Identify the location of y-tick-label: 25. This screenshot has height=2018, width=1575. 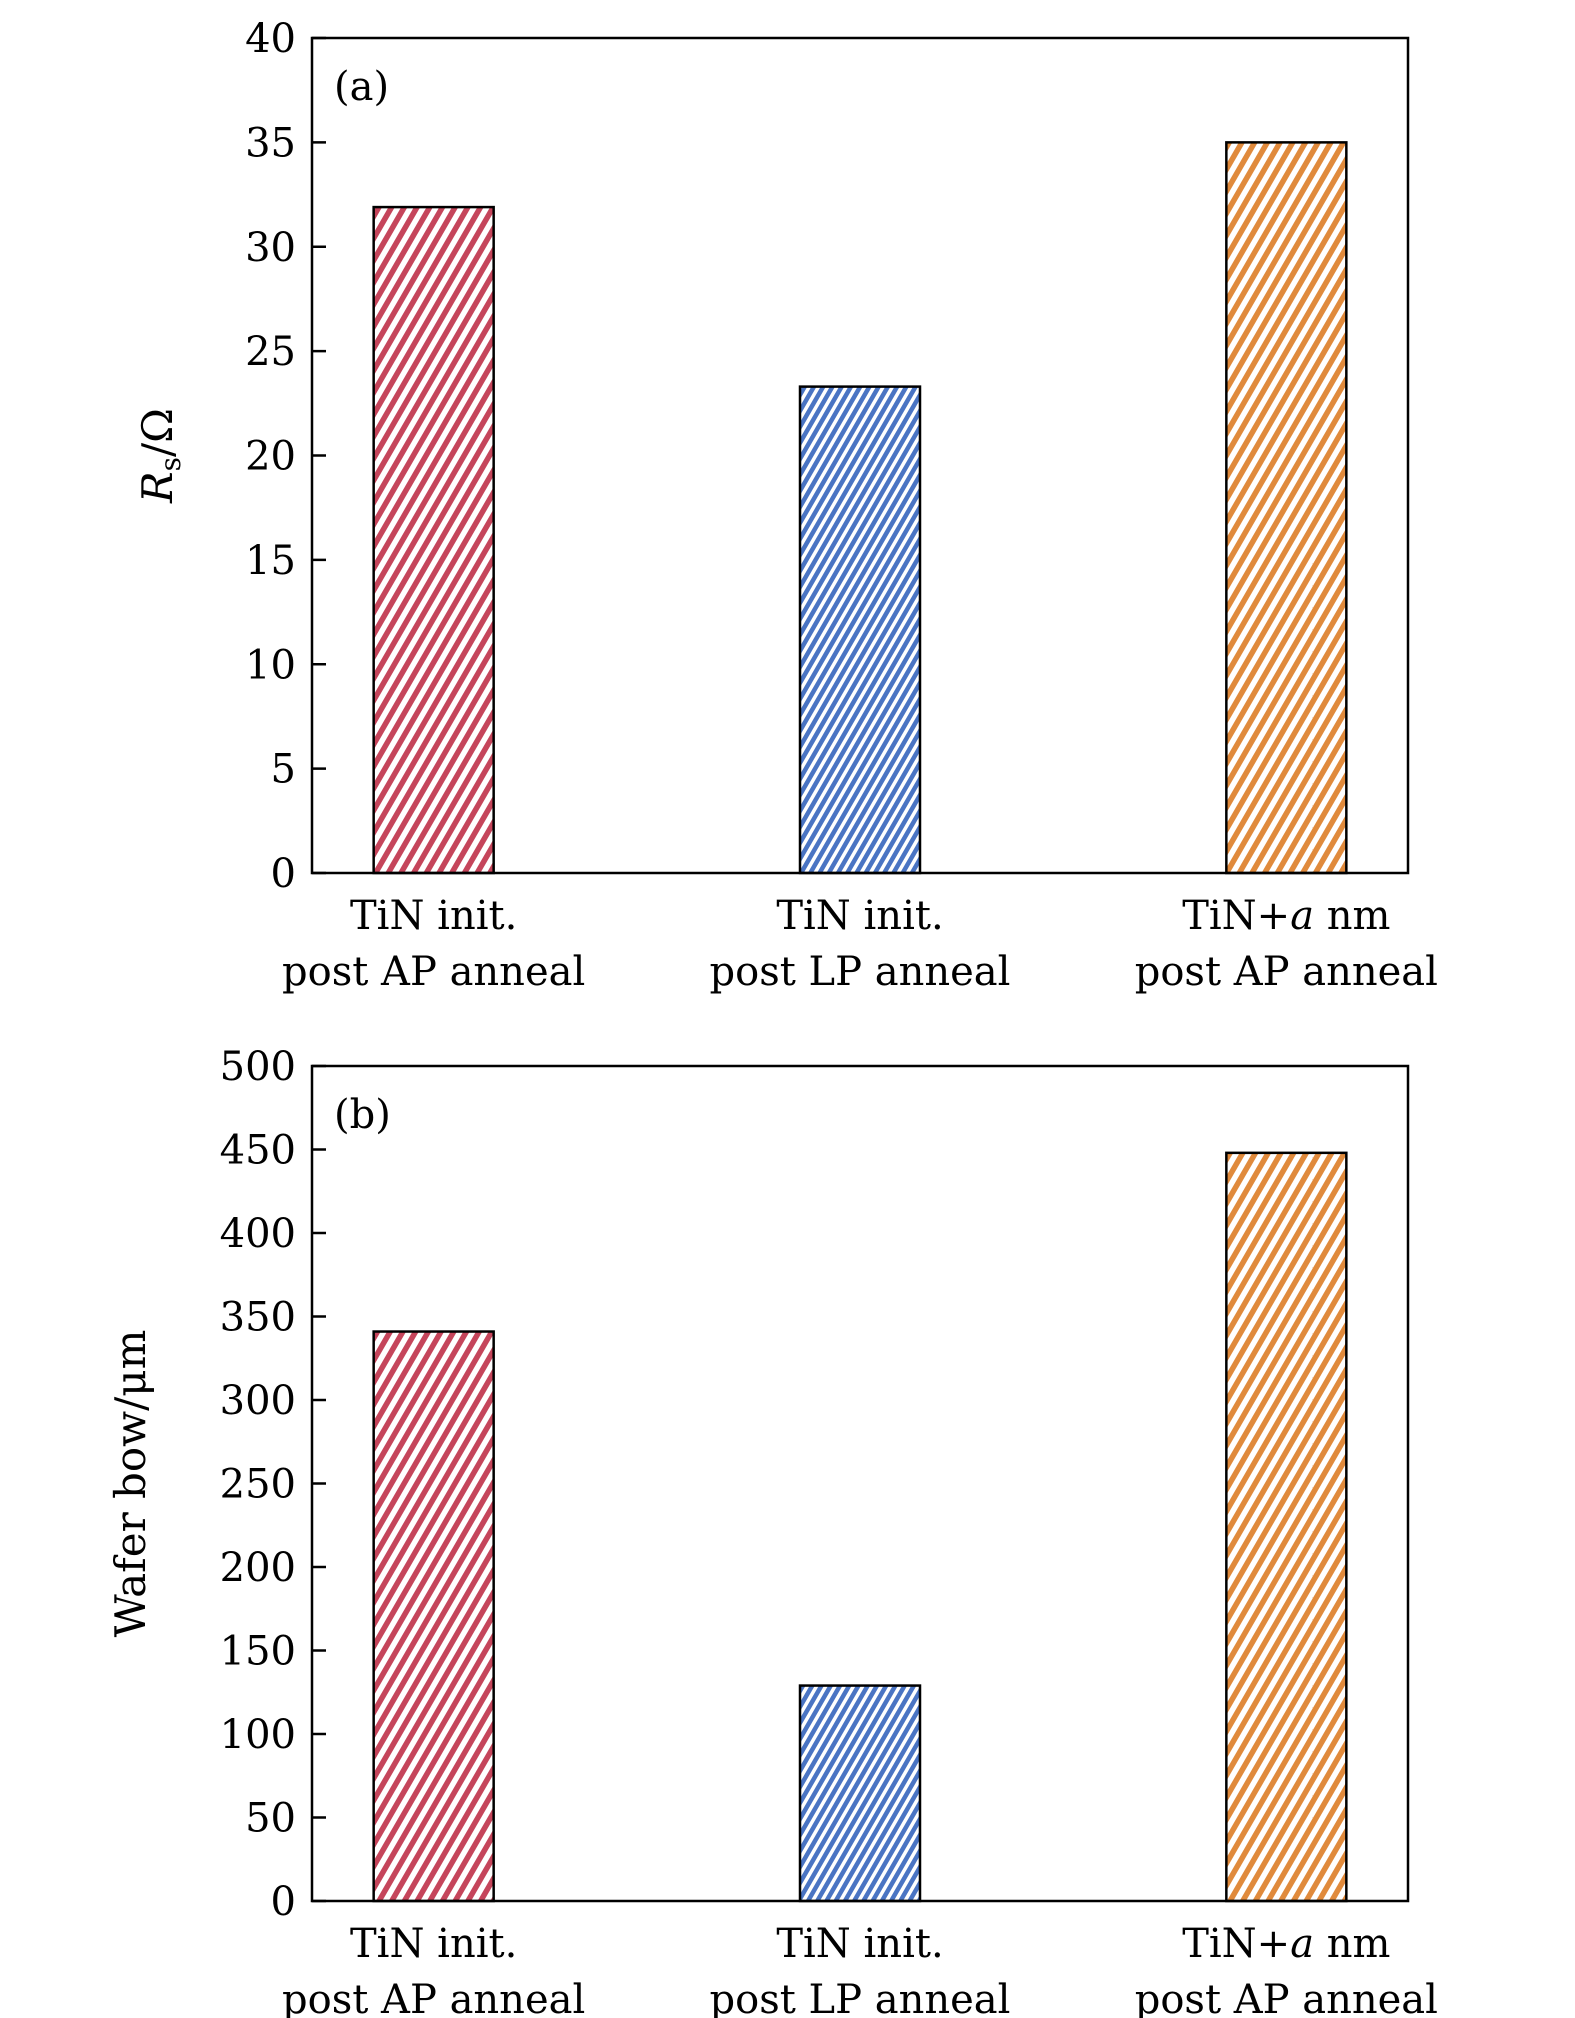
(270, 352).